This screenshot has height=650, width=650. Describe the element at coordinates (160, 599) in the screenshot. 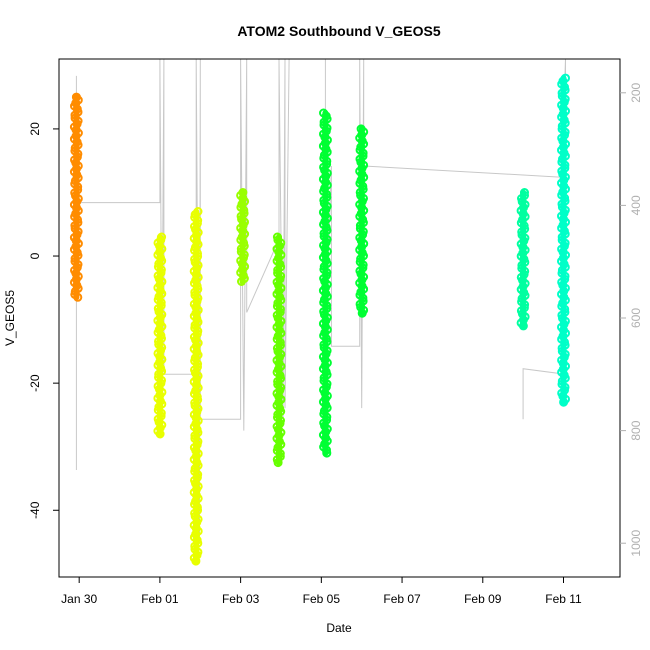

I see `x-tick-label: Feb 01` at that location.